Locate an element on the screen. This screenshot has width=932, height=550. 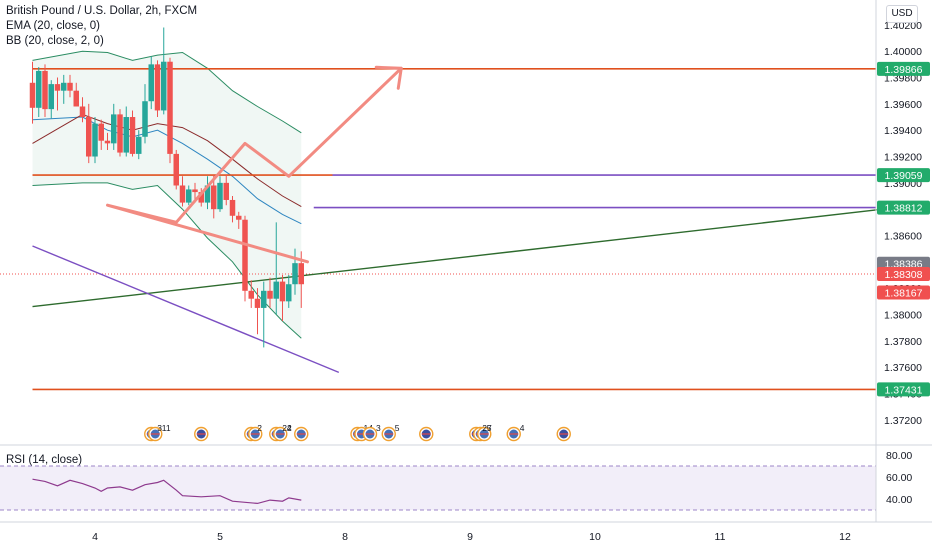
ema-indicator-label: EMA (20, close, 0) is located at coordinates (53, 26).